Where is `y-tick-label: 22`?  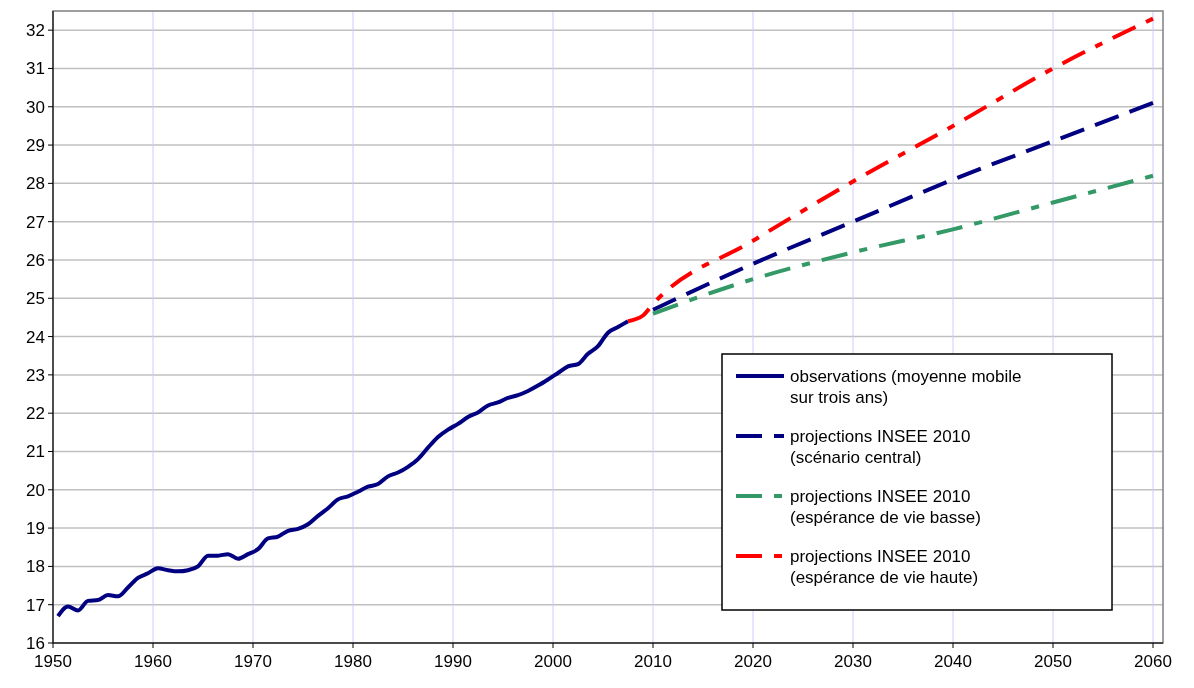 y-tick-label: 22 is located at coordinates (35, 414).